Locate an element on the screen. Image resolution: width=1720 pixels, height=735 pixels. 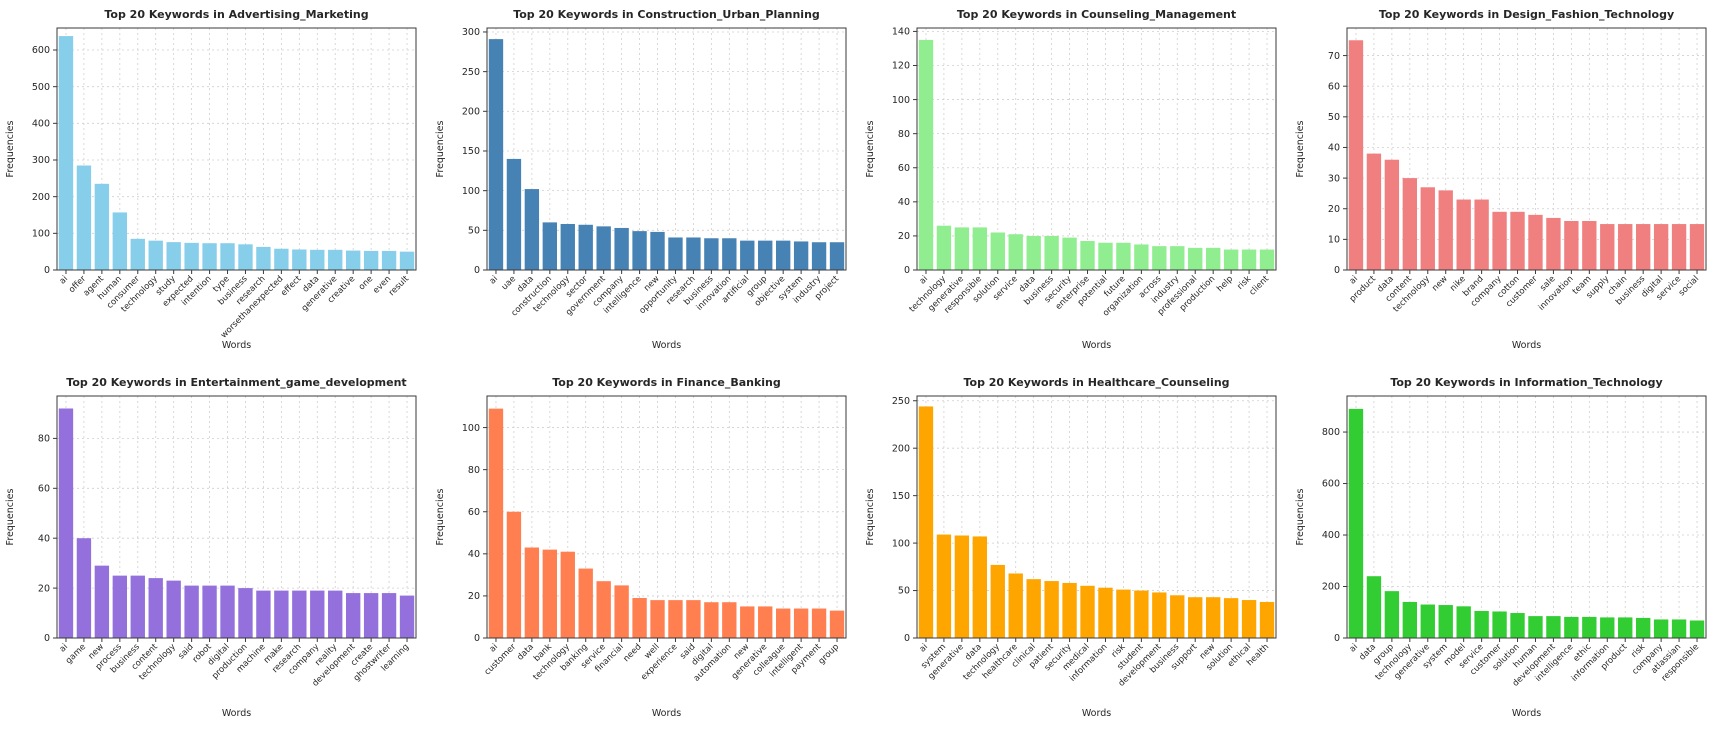
chart-title: Top 20 Keywords in Finance_Banking is located at coordinates (666, 382).